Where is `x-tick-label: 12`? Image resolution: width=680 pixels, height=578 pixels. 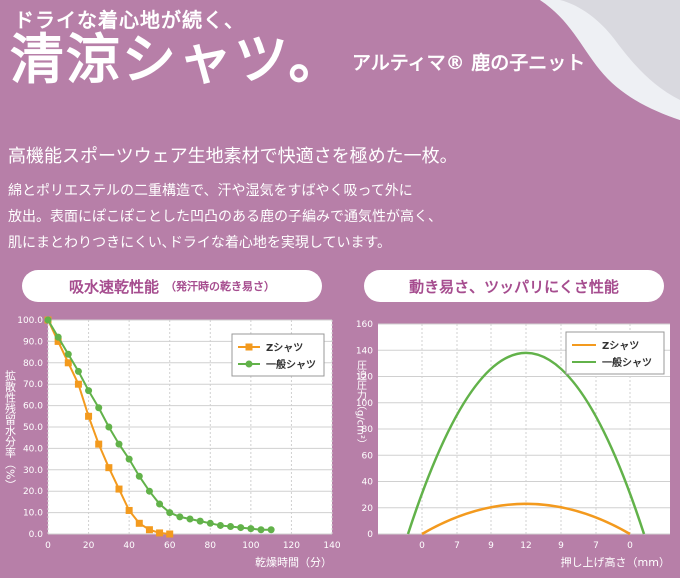 x-tick-label: 12 is located at coordinates (525, 546).